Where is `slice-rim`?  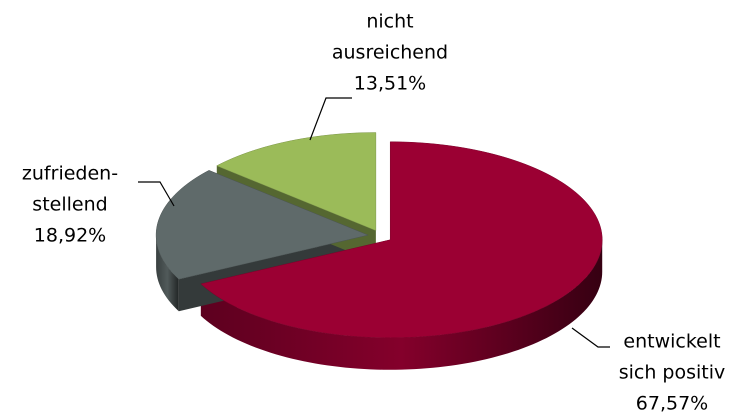
slice-rim is located at coordinates (167, 273).